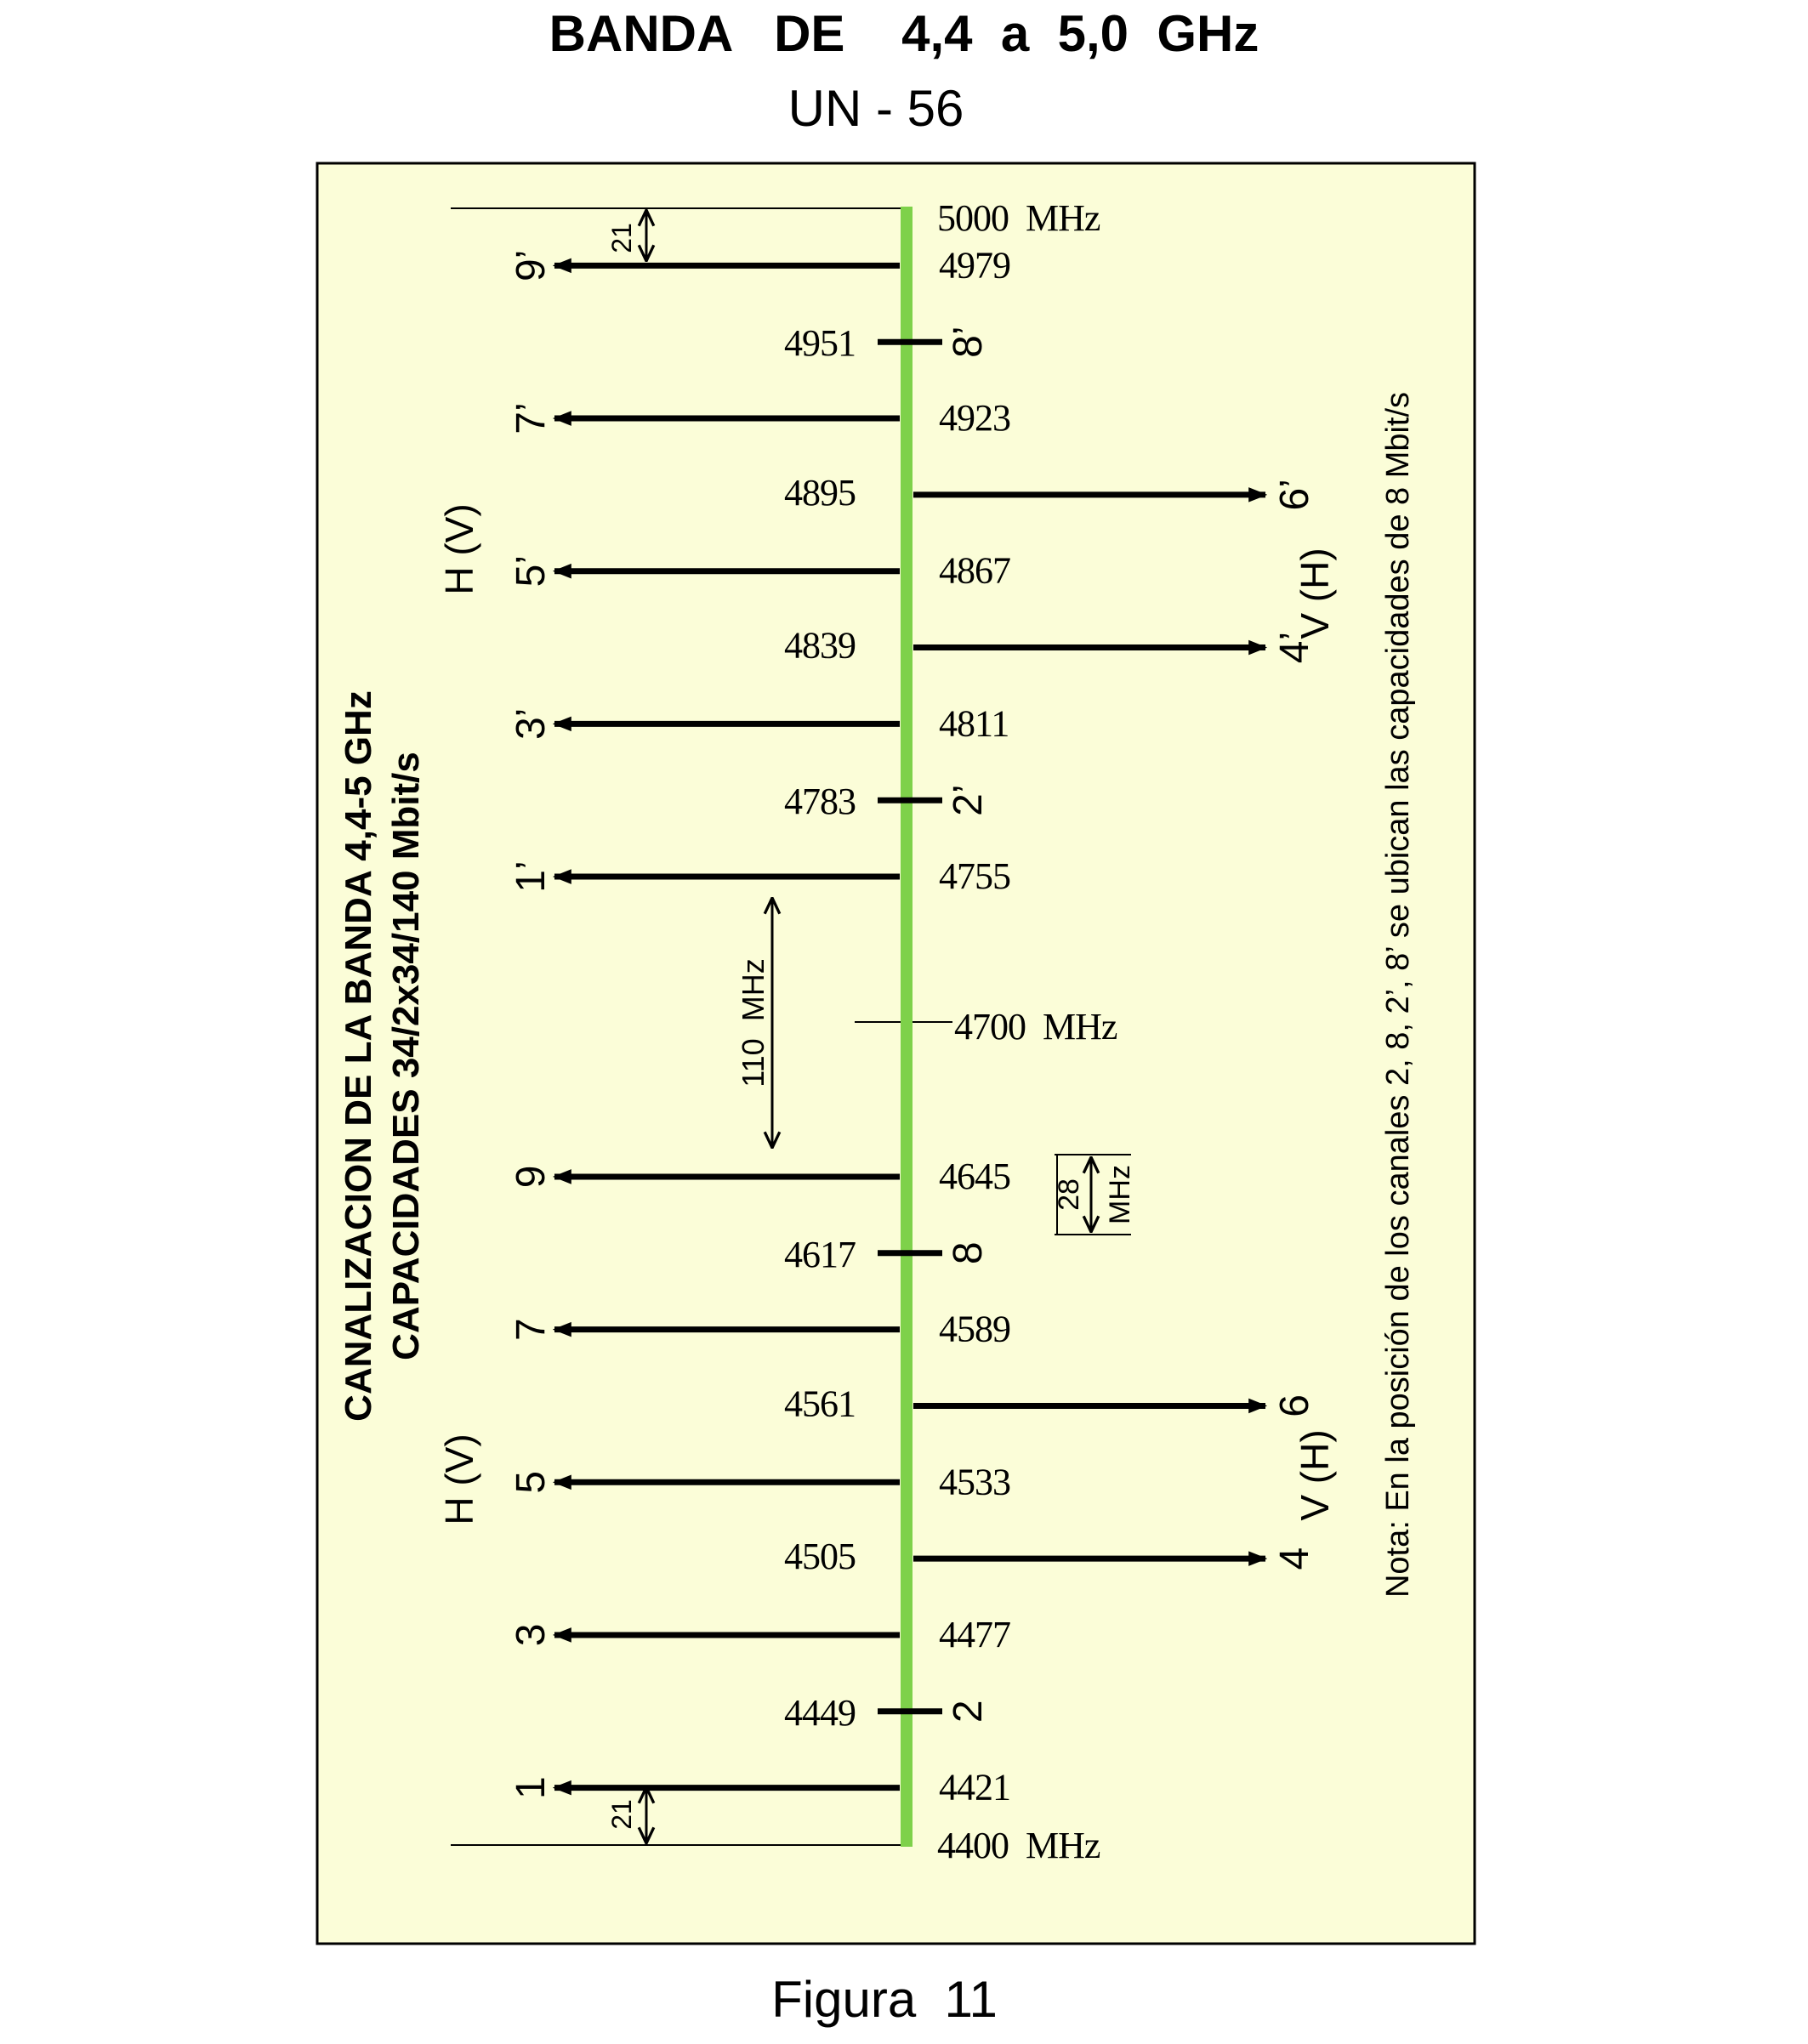 This screenshot has width=1808, height=2044. Describe the element at coordinates (531, 724) in the screenshot. I see `channel-id-3-prime: 3’` at that location.